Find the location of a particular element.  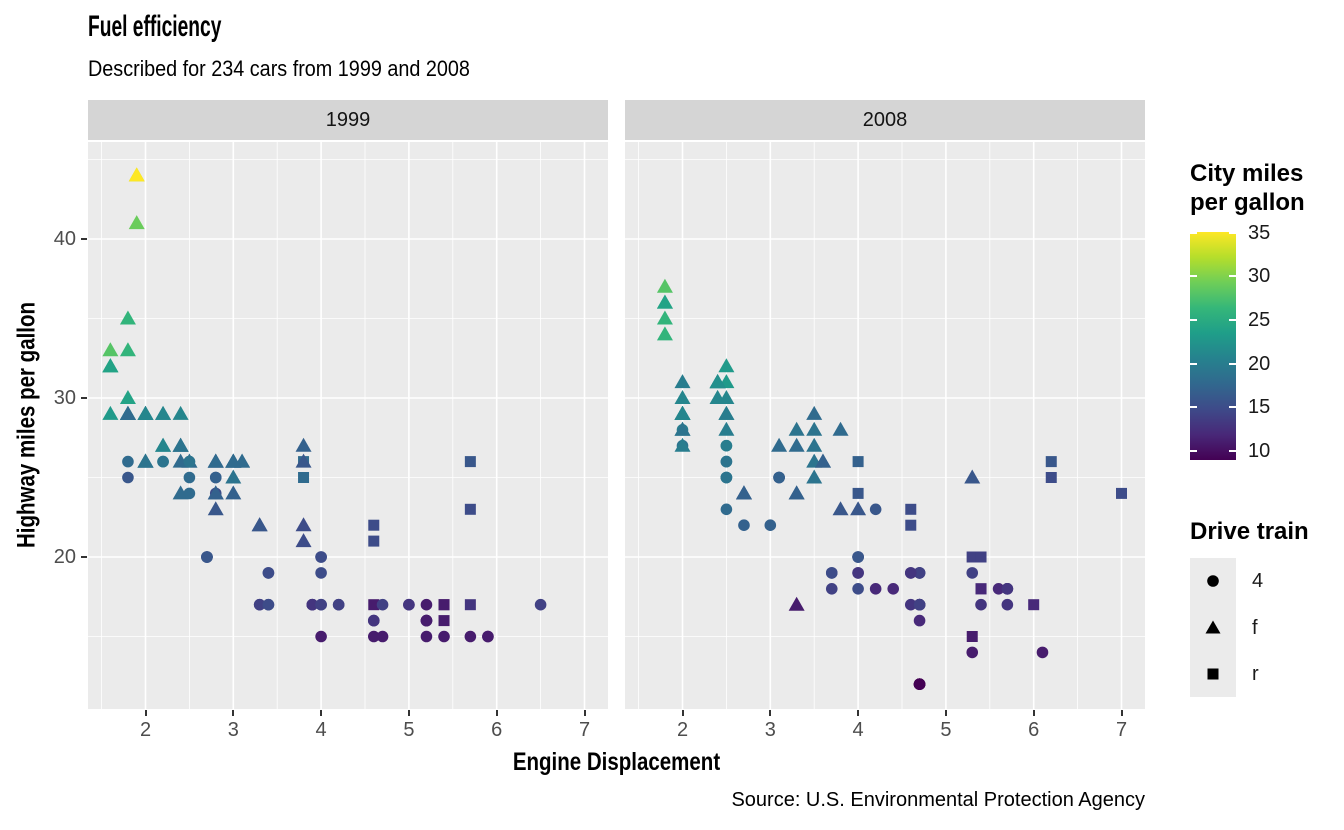

facet-strip-1999: 1999 is located at coordinates (348, 120).